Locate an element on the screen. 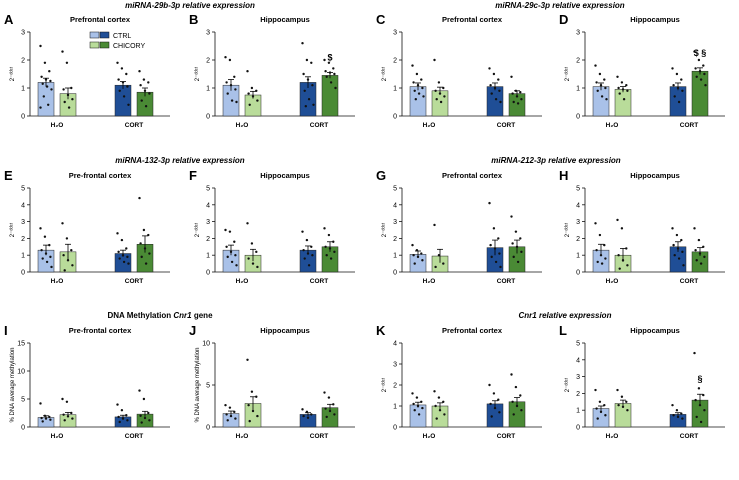  y-axis-label-b: 2⁻ᵈᵈᶜᵗ is located at coordinates (197, 73).